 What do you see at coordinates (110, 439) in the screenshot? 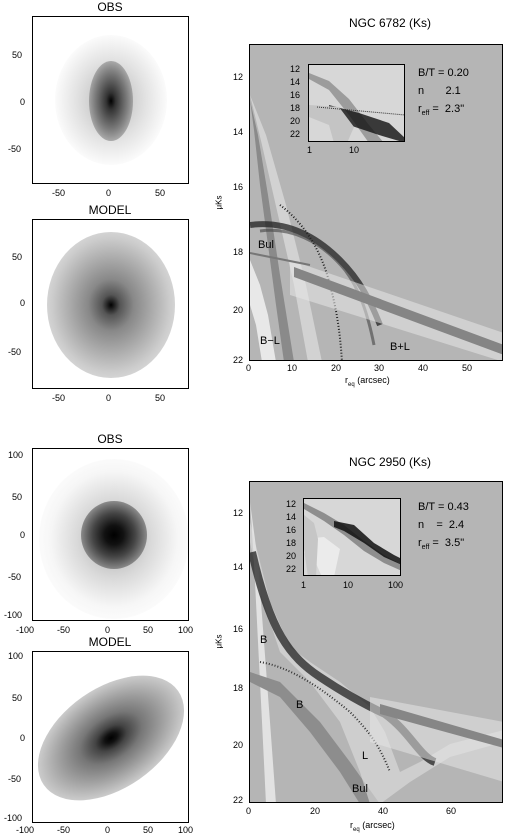
I see `obs-label-2: OBS` at bounding box center [110, 439].